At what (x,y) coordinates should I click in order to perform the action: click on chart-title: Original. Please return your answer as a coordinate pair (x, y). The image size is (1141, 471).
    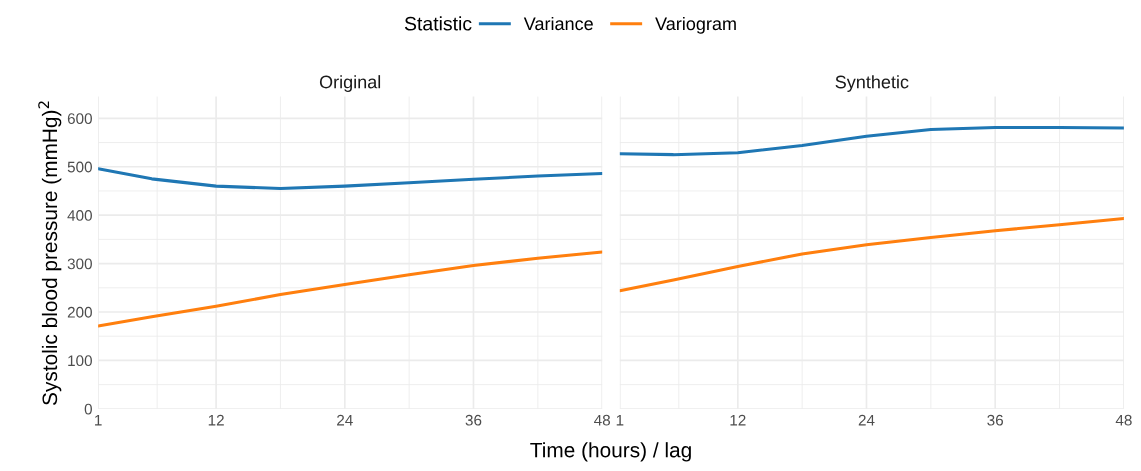
    Looking at the image, I should click on (350, 83).